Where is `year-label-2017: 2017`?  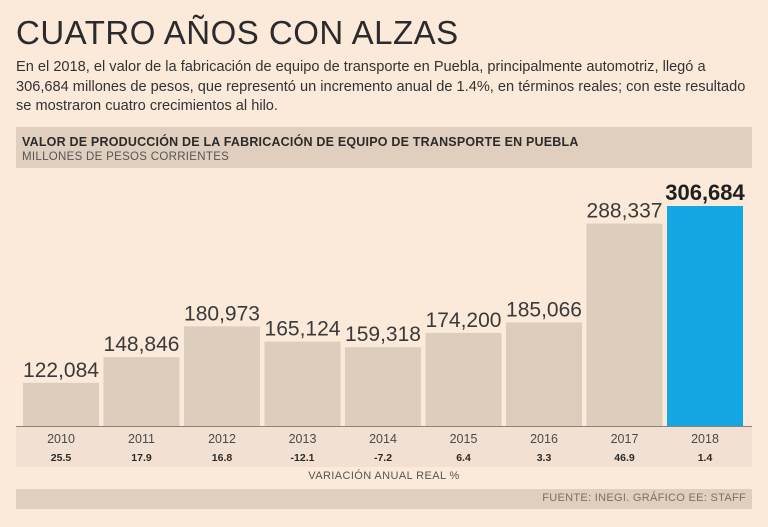 year-label-2017: 2017 is located at coordinates (625, 439).